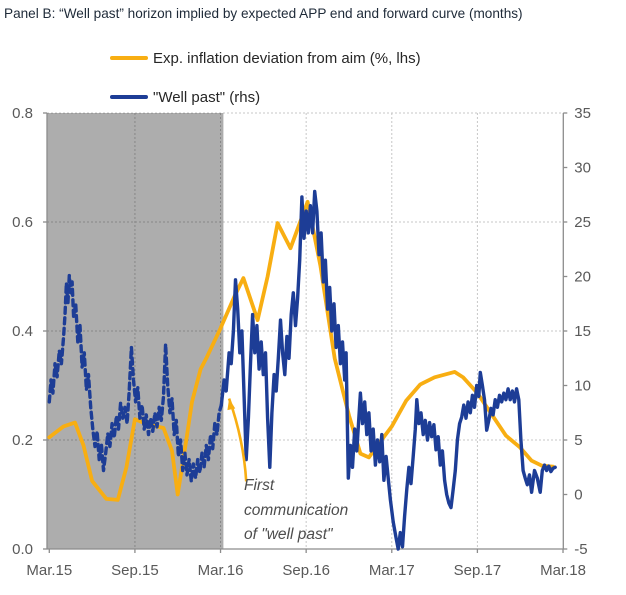 Image resolution: width=626 pixels, height=595 pixels. Describe the element at coordinates (306, 570) in the screenshot. I see `svg-text: Sep.16` at that location.